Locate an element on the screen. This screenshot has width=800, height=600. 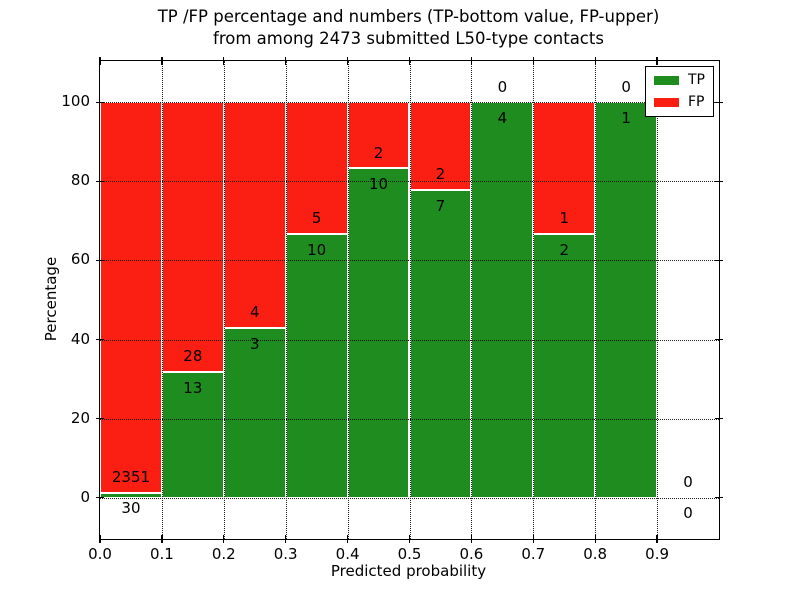
legend-swatch-fp-icon is located at coordinates (666, 102).